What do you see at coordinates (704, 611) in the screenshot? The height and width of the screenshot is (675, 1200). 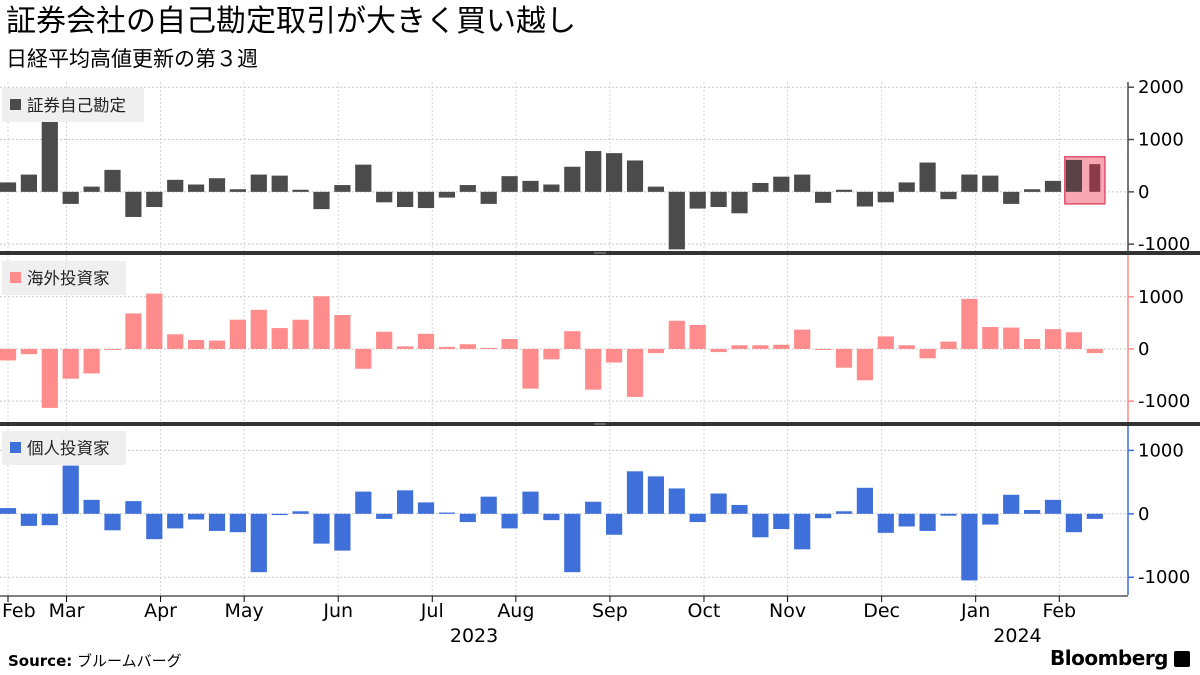 I see `x-tick-label: Oct` at bounding box center [704, 611].